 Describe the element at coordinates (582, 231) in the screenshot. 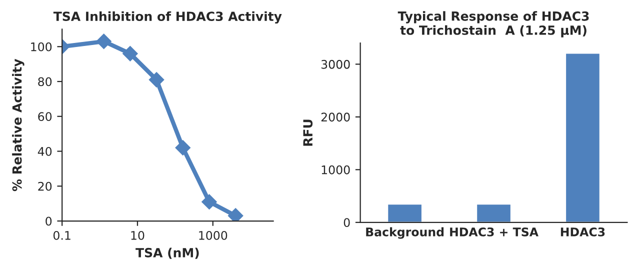

I see `x-tick-label: HDAC3` at that location.